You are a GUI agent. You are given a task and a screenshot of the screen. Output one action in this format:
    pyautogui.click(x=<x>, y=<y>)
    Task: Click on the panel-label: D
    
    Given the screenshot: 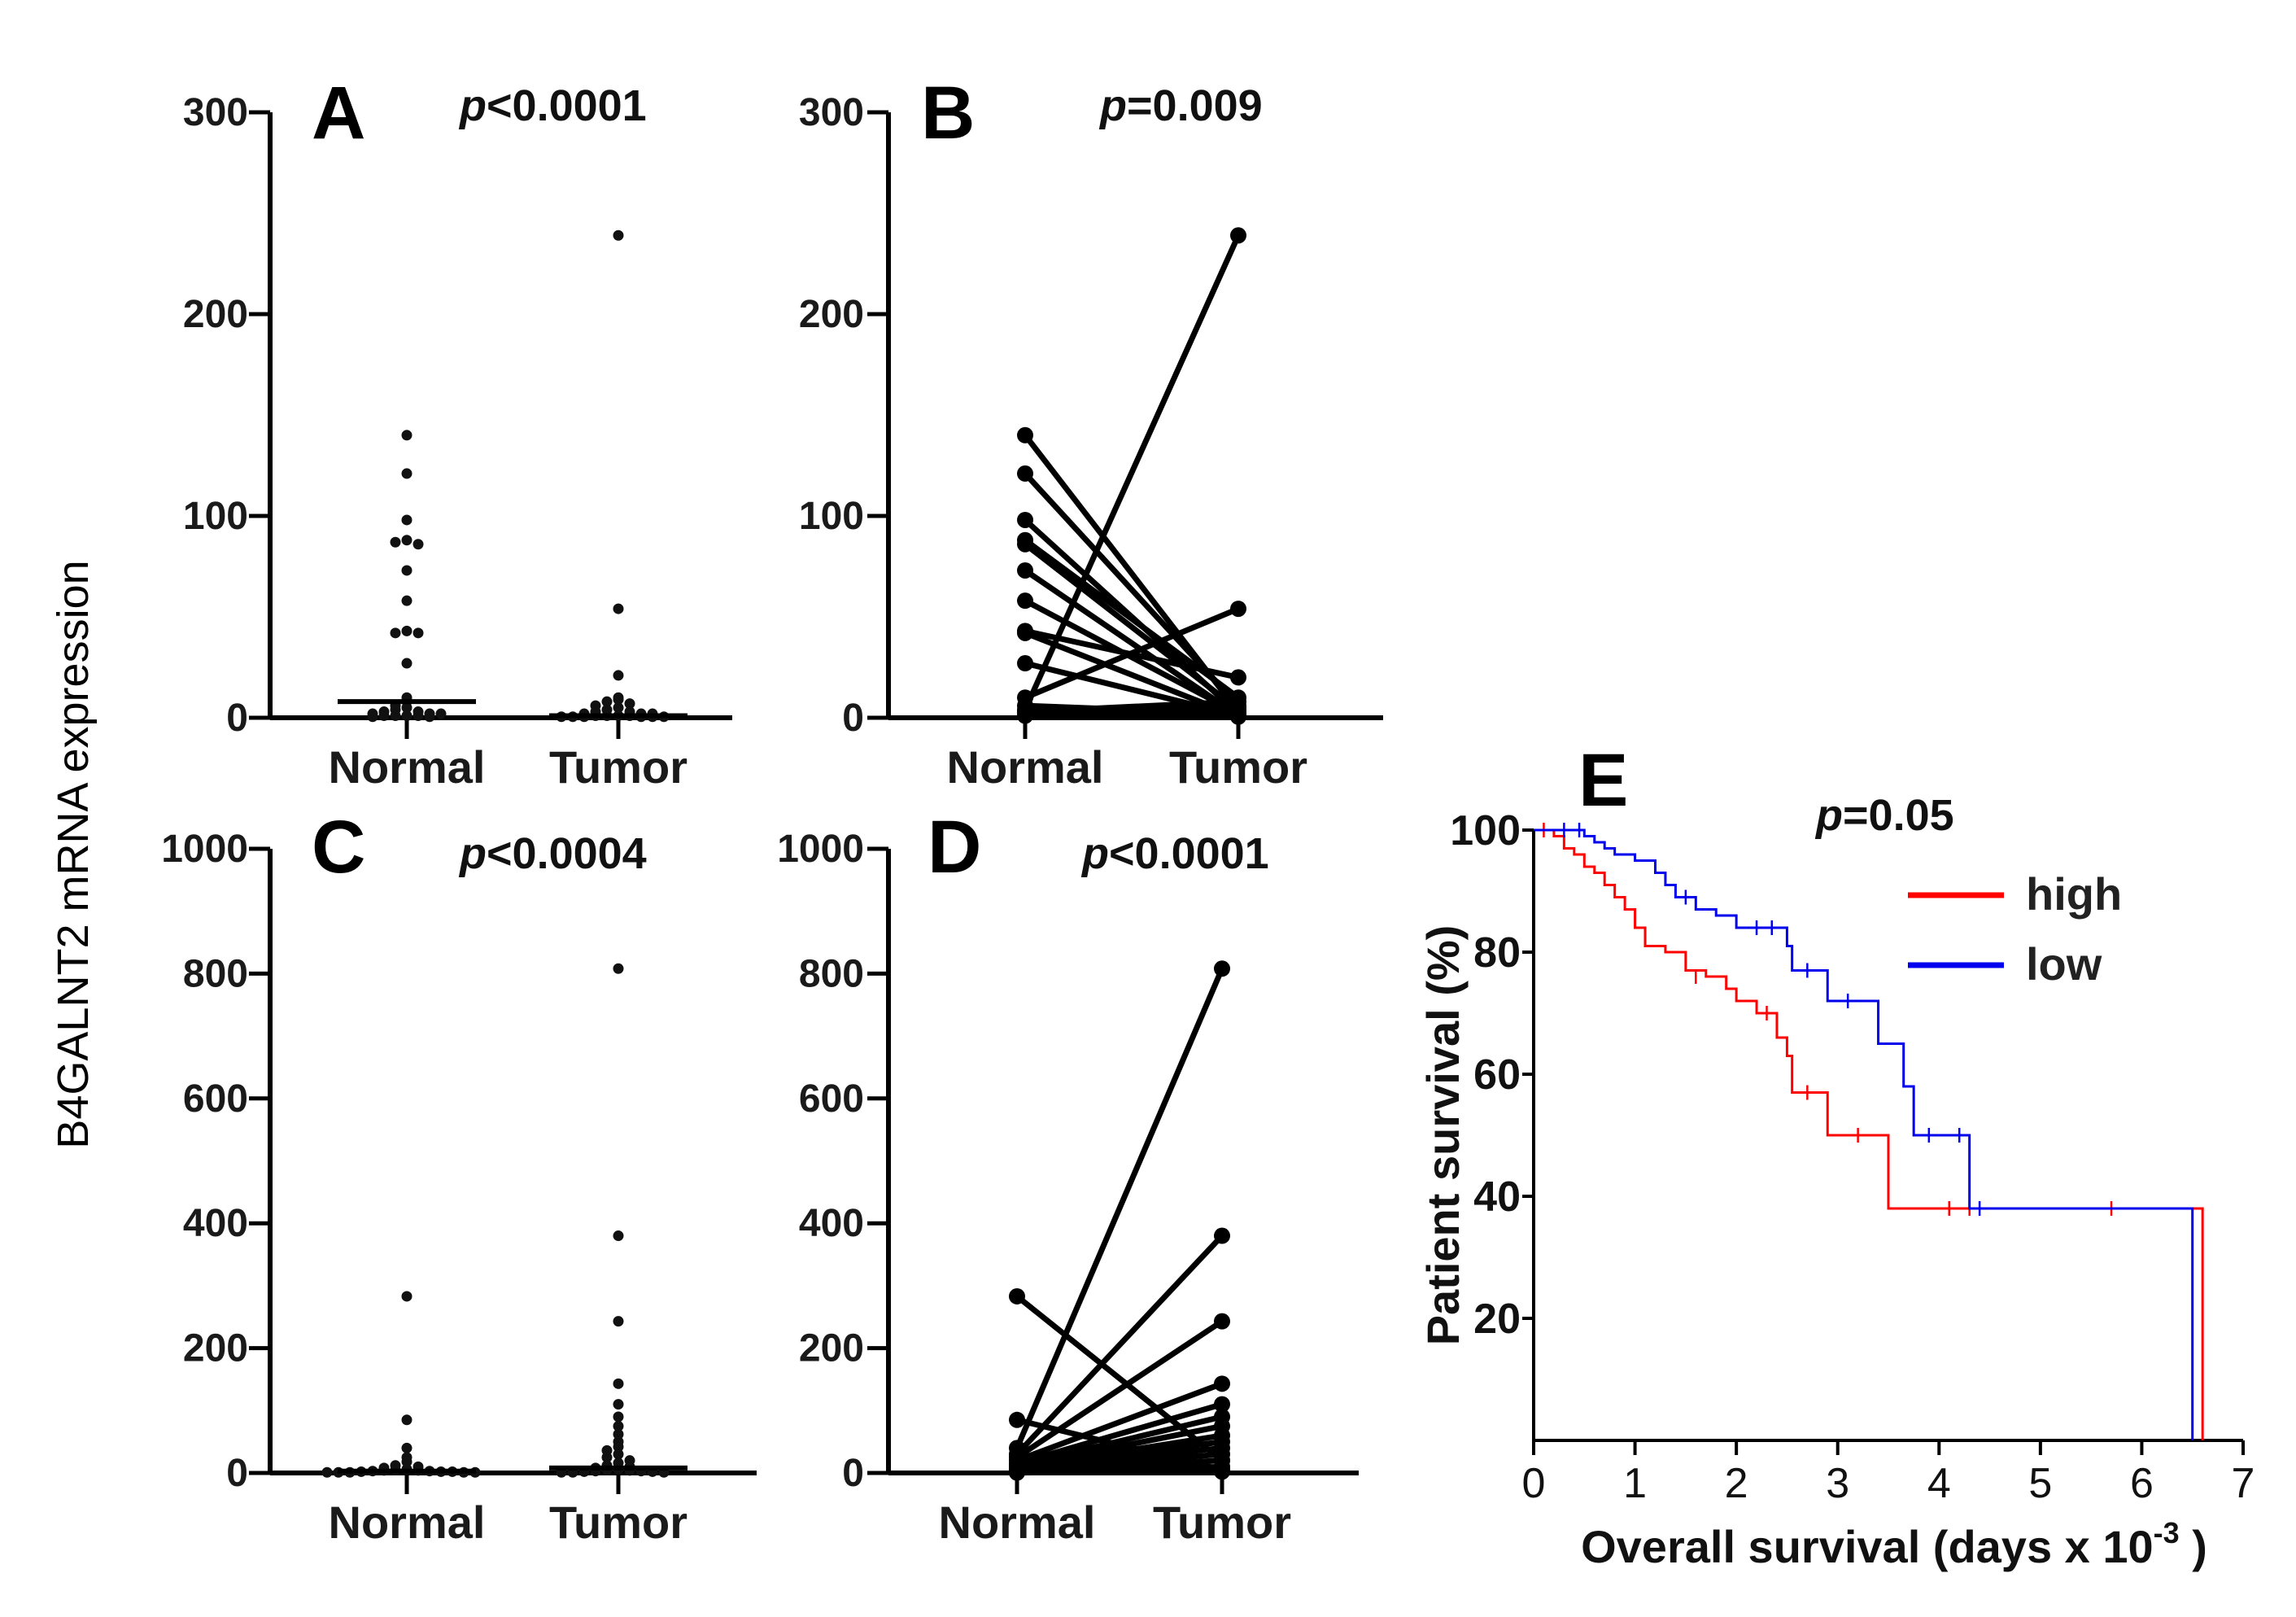 What is the action you would take?
    pyautogui.click(x=955, y=847)
    